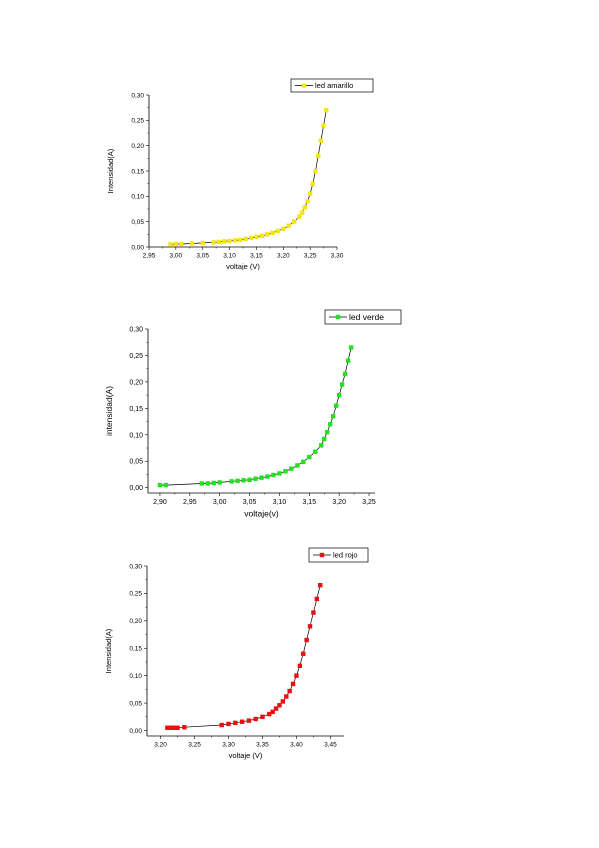 The height and width of the screenshot is (848, 599). Describe the element at coordinates (330, 745) in the screenshot. I see `x-tick-label: 3,45` at that location.